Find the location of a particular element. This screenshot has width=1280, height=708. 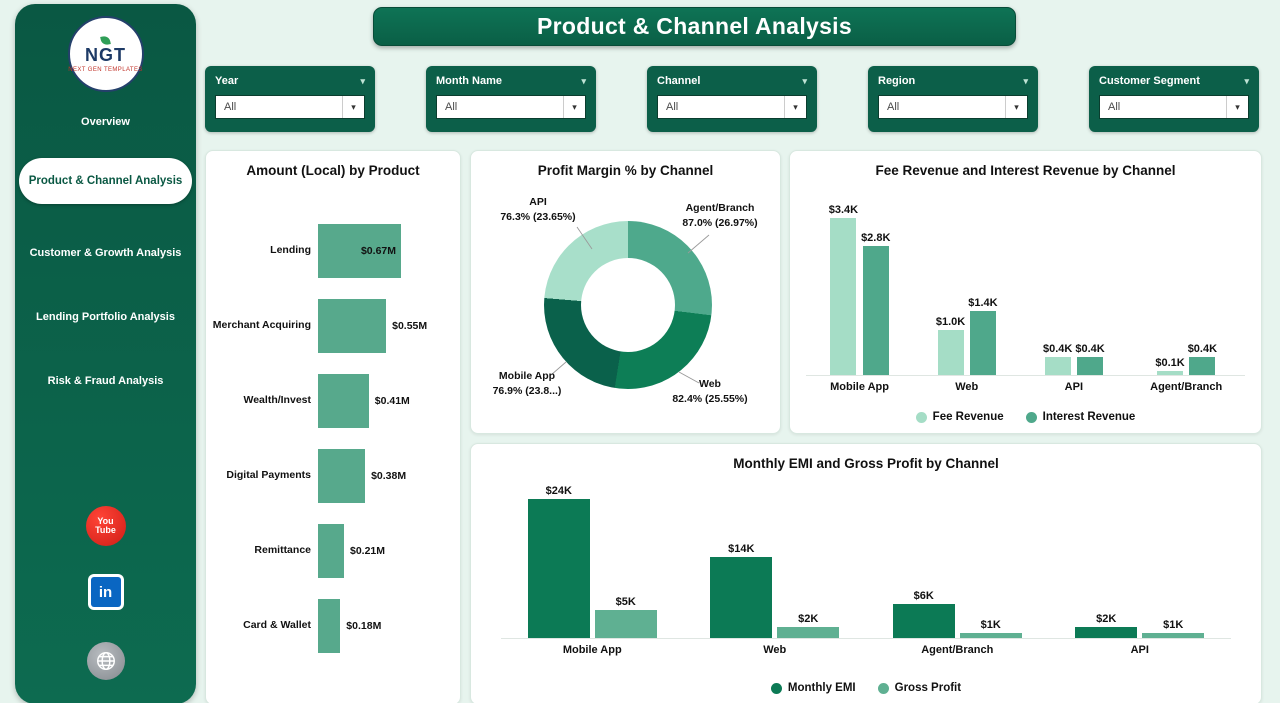

filter-channel-dropdown: All ▾ is located at coordinates (732, 107).